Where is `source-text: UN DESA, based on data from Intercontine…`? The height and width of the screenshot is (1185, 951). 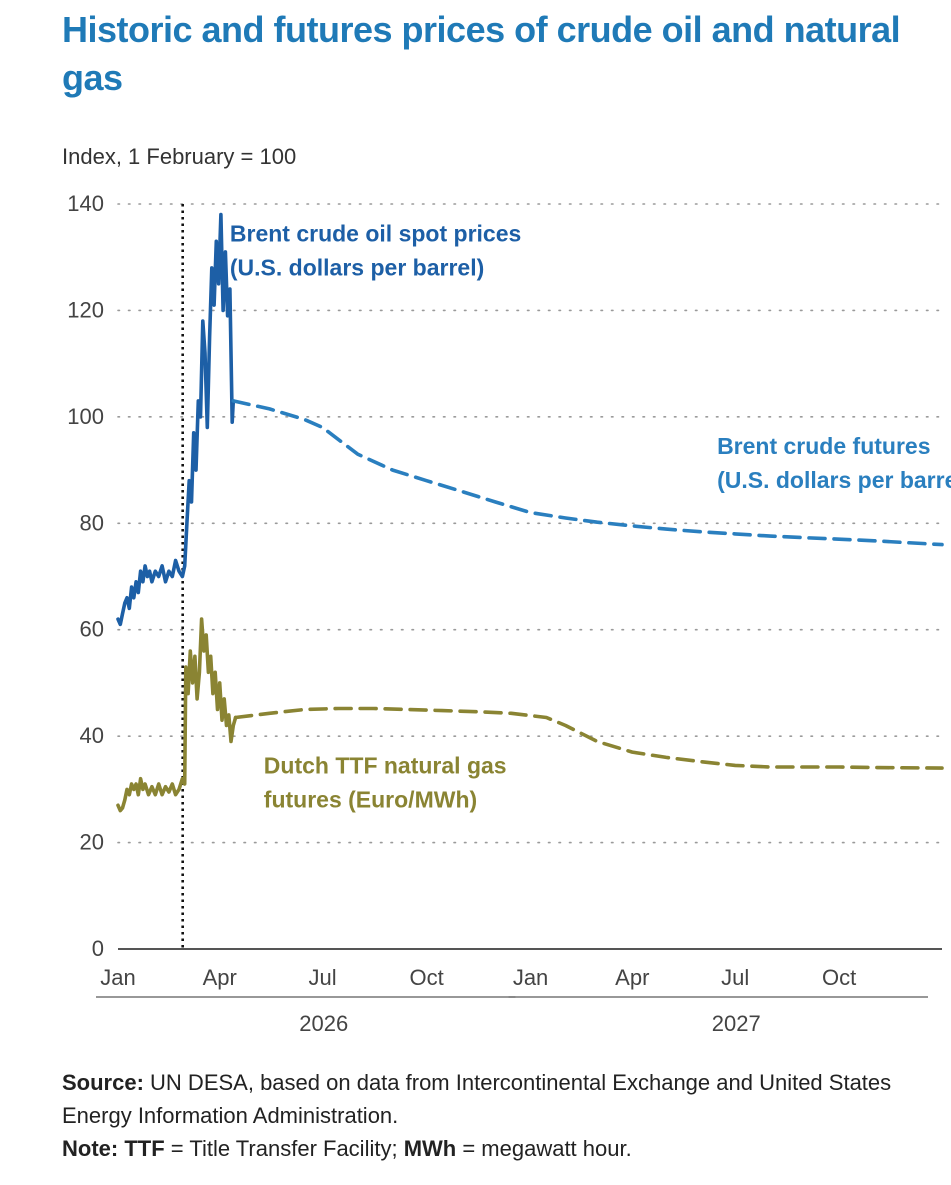 source-text: UN DESA, based on data from Intercontine… is located at coordinates (477, 1099).